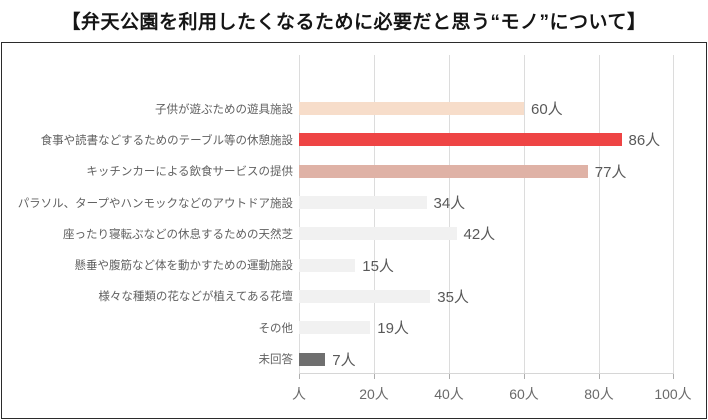 The height and width of the screenshot is (420, 708). Describe the element at coordinates (479, 235) in the screenshot. I see `value-label: 42人` at that location.